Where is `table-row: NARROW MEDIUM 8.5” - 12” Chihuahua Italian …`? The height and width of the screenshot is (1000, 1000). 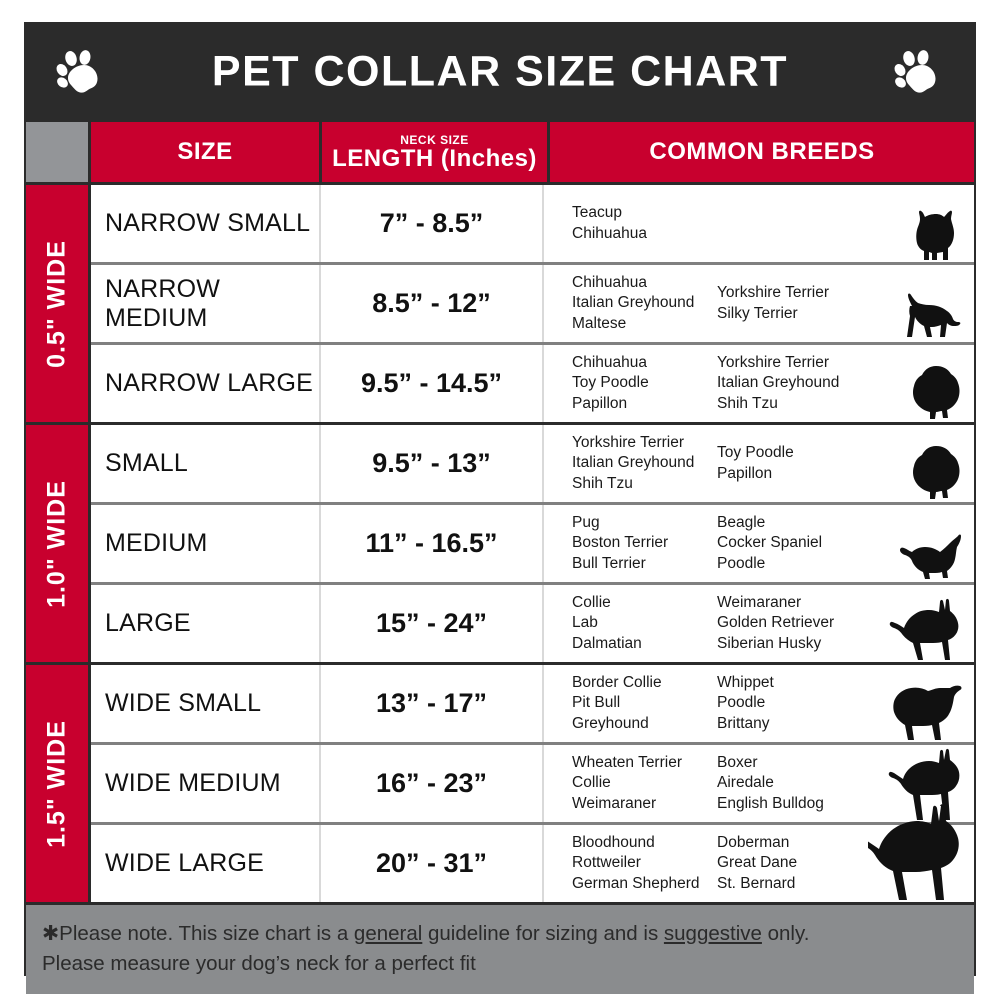
table-row: NARROW MEDIUM 8.5” - 12” Chihuahua Italian … is located at coordinates (532, 302).